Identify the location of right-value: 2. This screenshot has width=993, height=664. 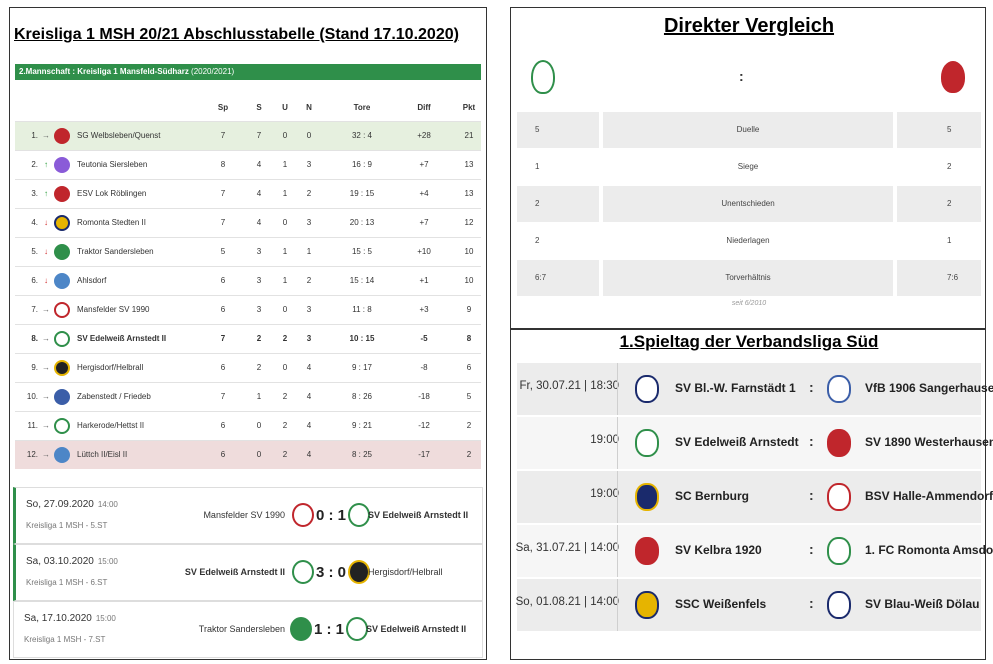
(949, 166).